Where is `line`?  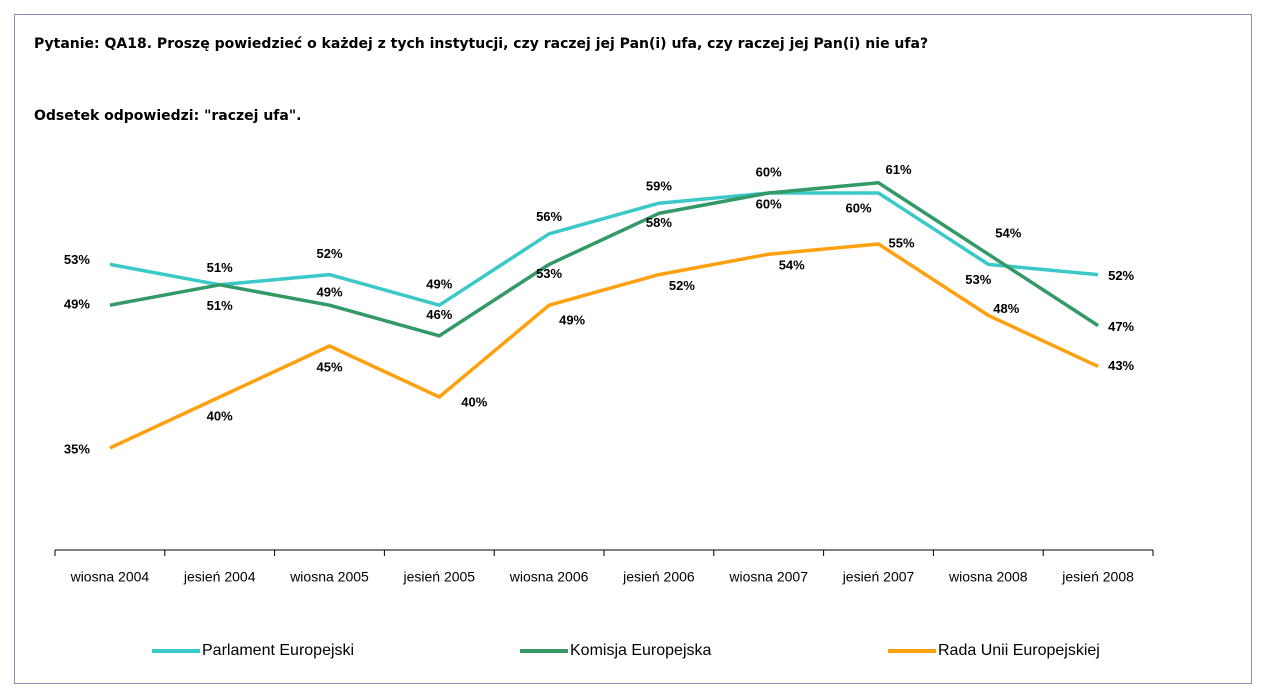 line is located at coordinates (604, 249).